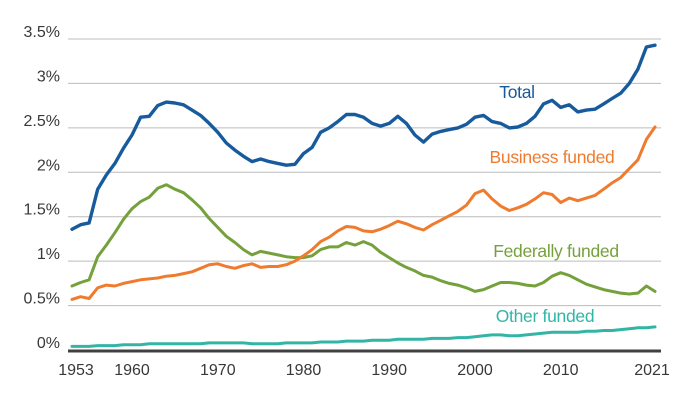  I want to click on series-line-other-funded, so click(363, 336).